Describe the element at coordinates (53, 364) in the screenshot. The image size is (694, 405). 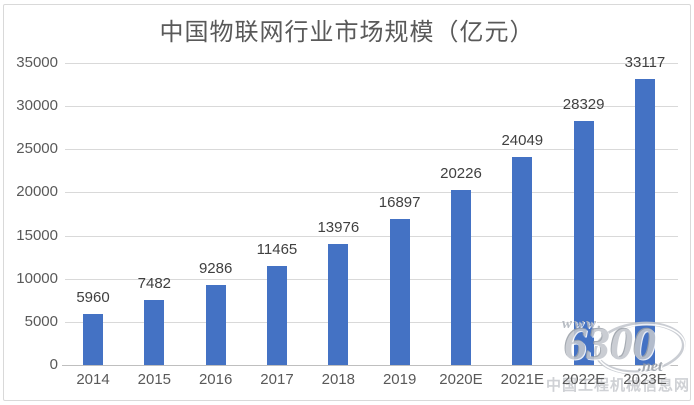
I see `y-axis-label-0: 0` at that location.